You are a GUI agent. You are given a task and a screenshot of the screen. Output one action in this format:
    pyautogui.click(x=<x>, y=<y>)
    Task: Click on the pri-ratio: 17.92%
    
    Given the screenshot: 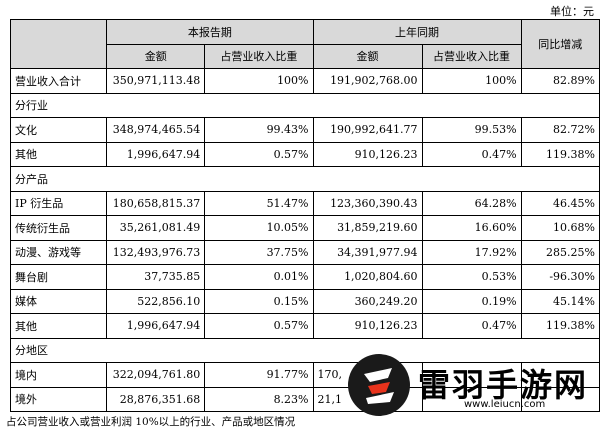 What is the action you would take?
    pyautogui.click(x=471, y=252)
    